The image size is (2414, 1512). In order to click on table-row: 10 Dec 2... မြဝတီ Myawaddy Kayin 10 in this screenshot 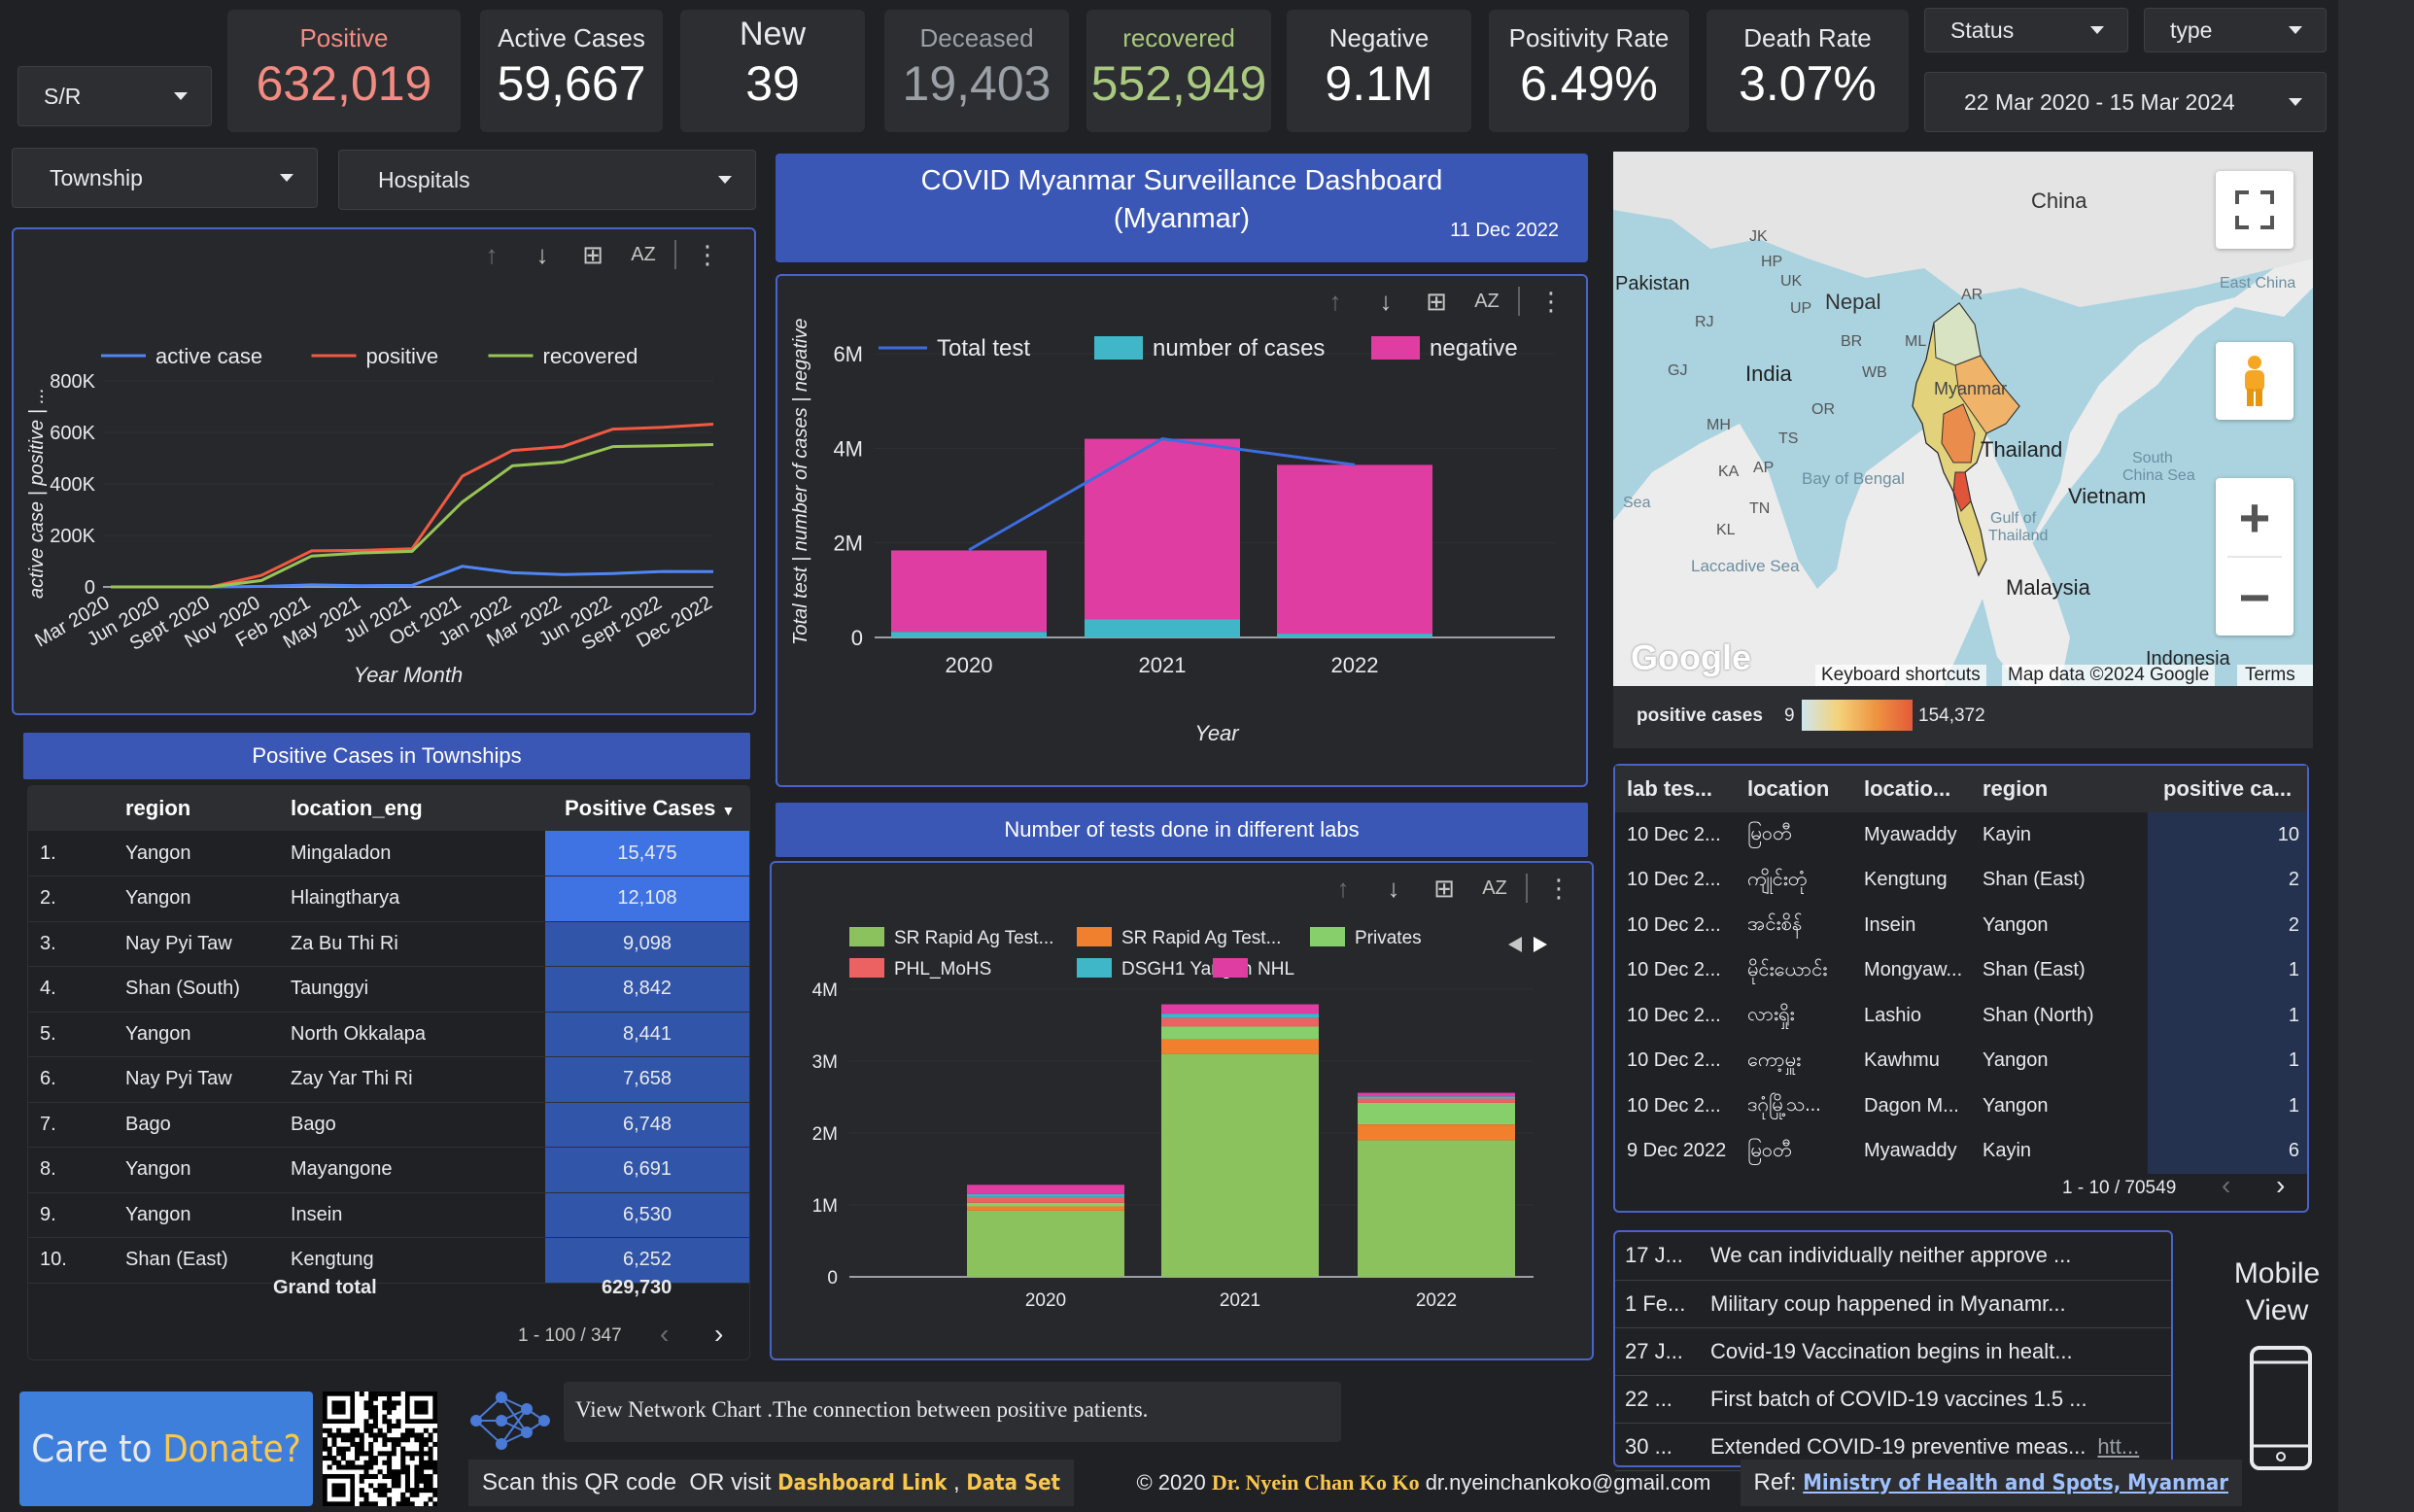, I will do `click(1961, 835)`.